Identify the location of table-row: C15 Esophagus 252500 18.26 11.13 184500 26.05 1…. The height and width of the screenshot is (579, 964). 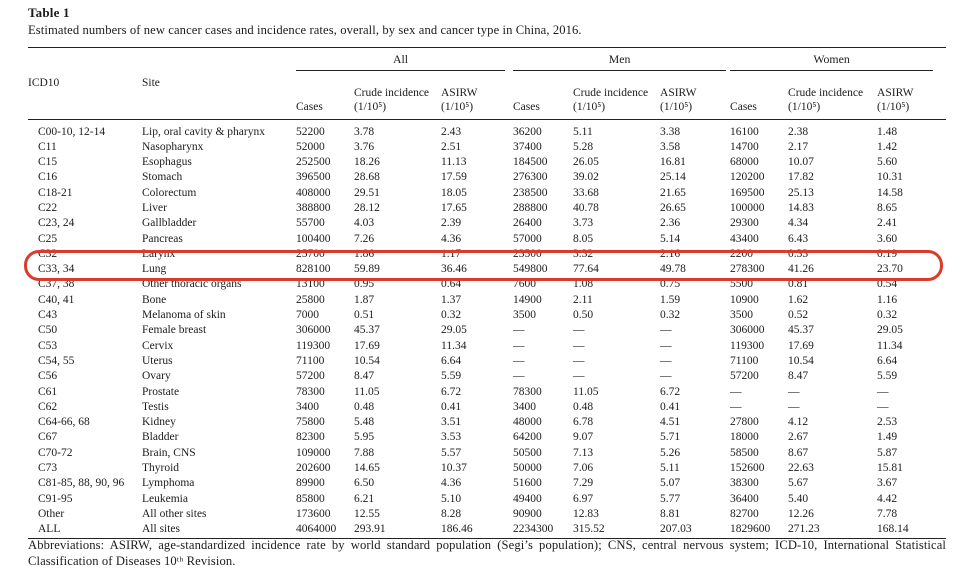
(487, 162).